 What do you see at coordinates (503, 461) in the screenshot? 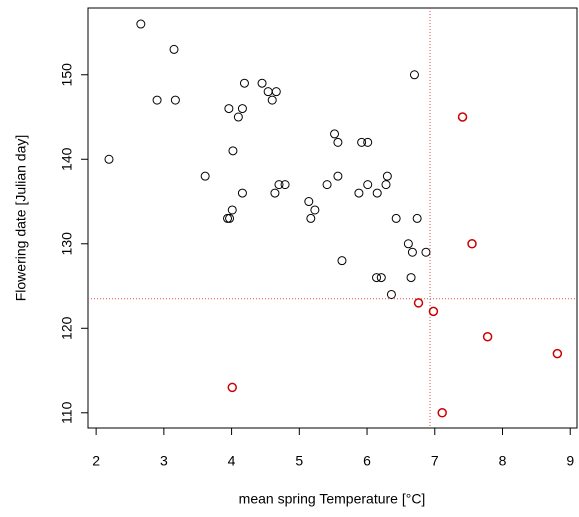
I see `x-tick-label: 8` at bounding box center [503, 461].